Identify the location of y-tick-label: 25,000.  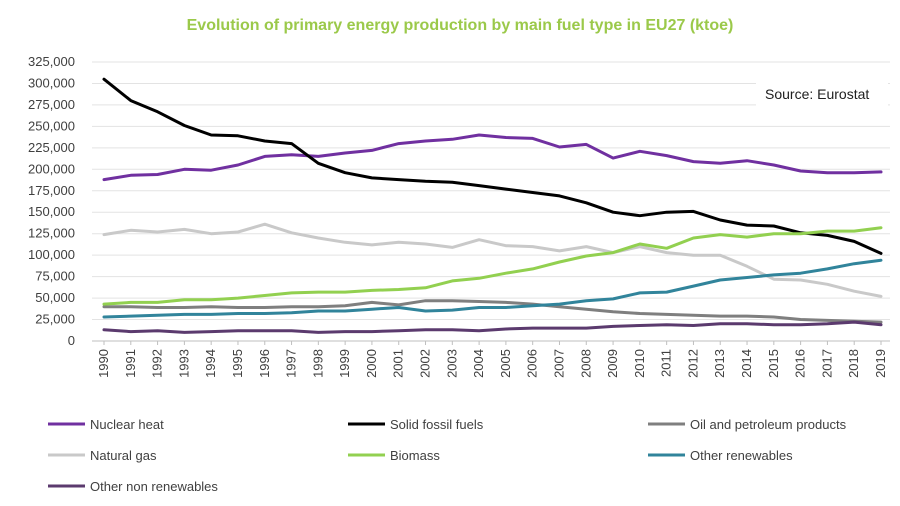
(55, 319).